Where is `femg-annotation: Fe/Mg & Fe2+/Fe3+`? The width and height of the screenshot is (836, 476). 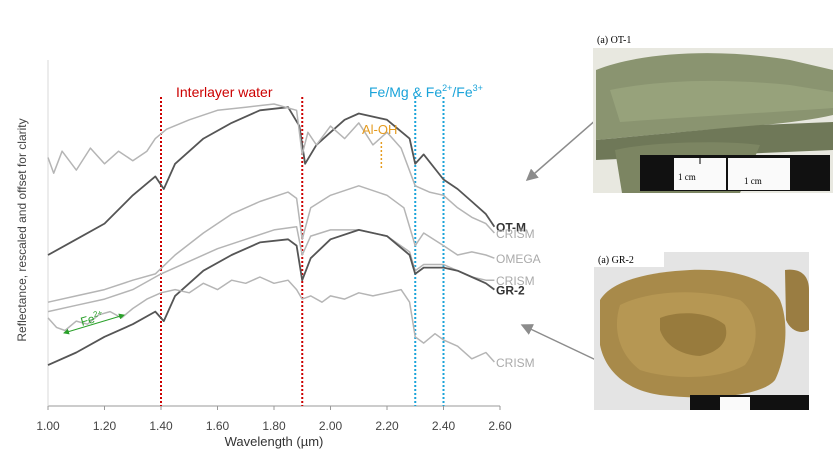
femg-annotation: Fe/Mg & Fe2+/Fe3+ is located at coordinates (426, 91).